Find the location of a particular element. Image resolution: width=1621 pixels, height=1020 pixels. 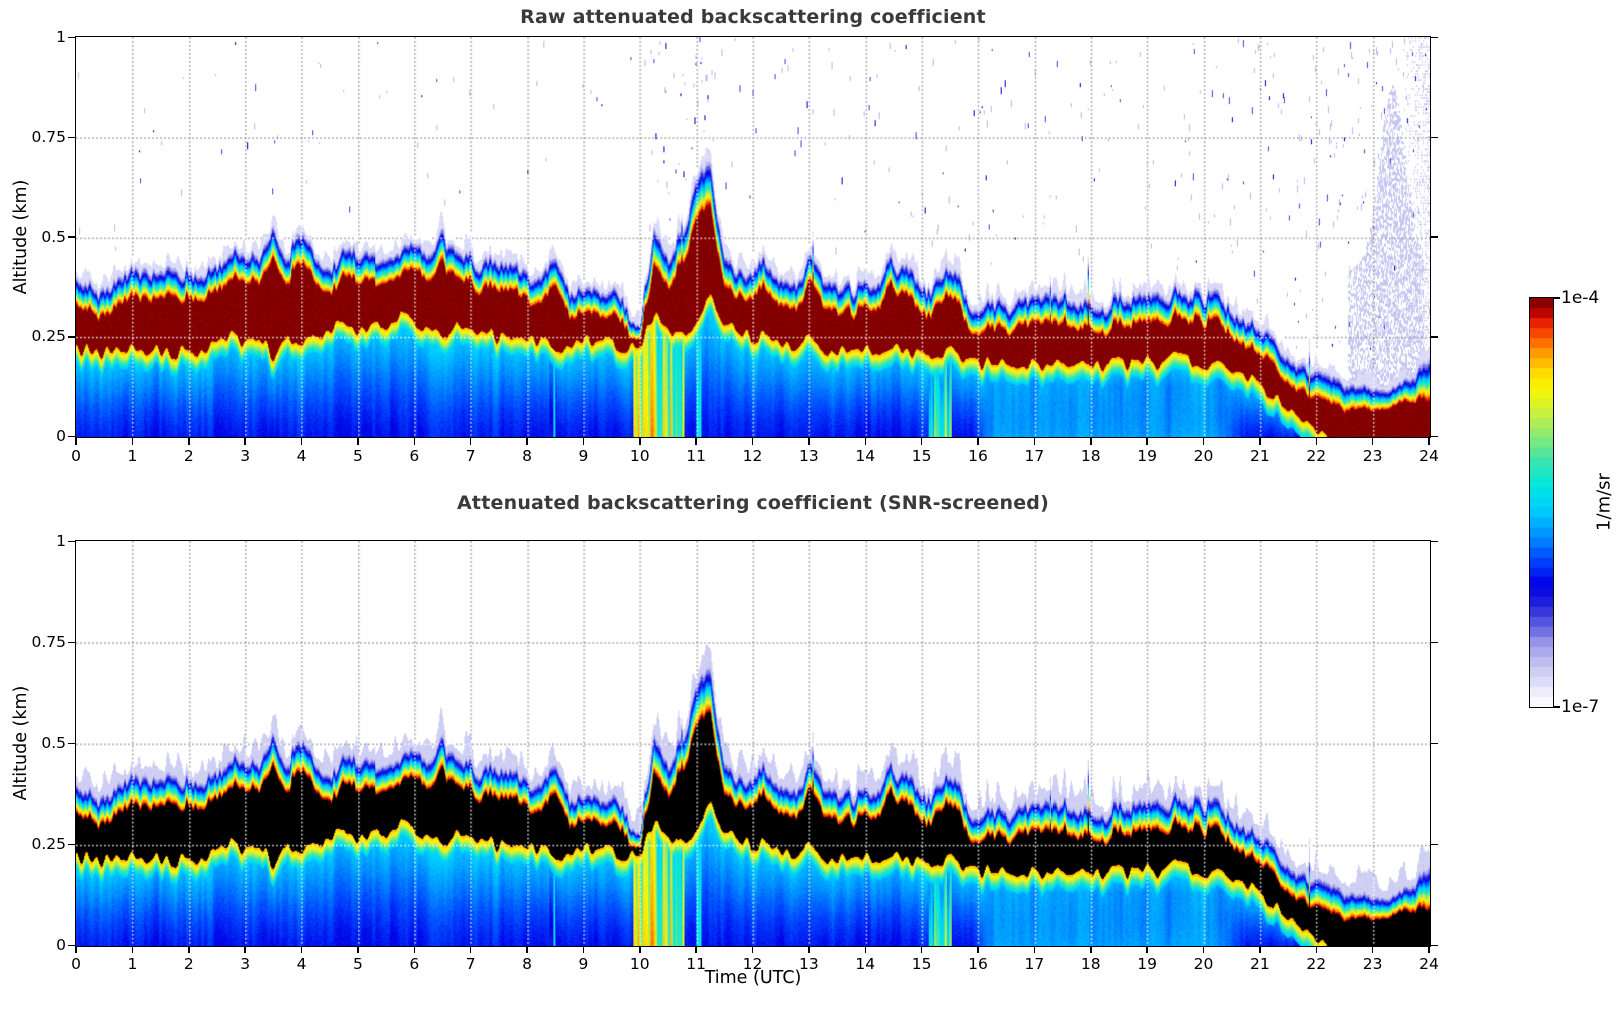

x-tick-label: 0 is located at coordinates (76, 964).